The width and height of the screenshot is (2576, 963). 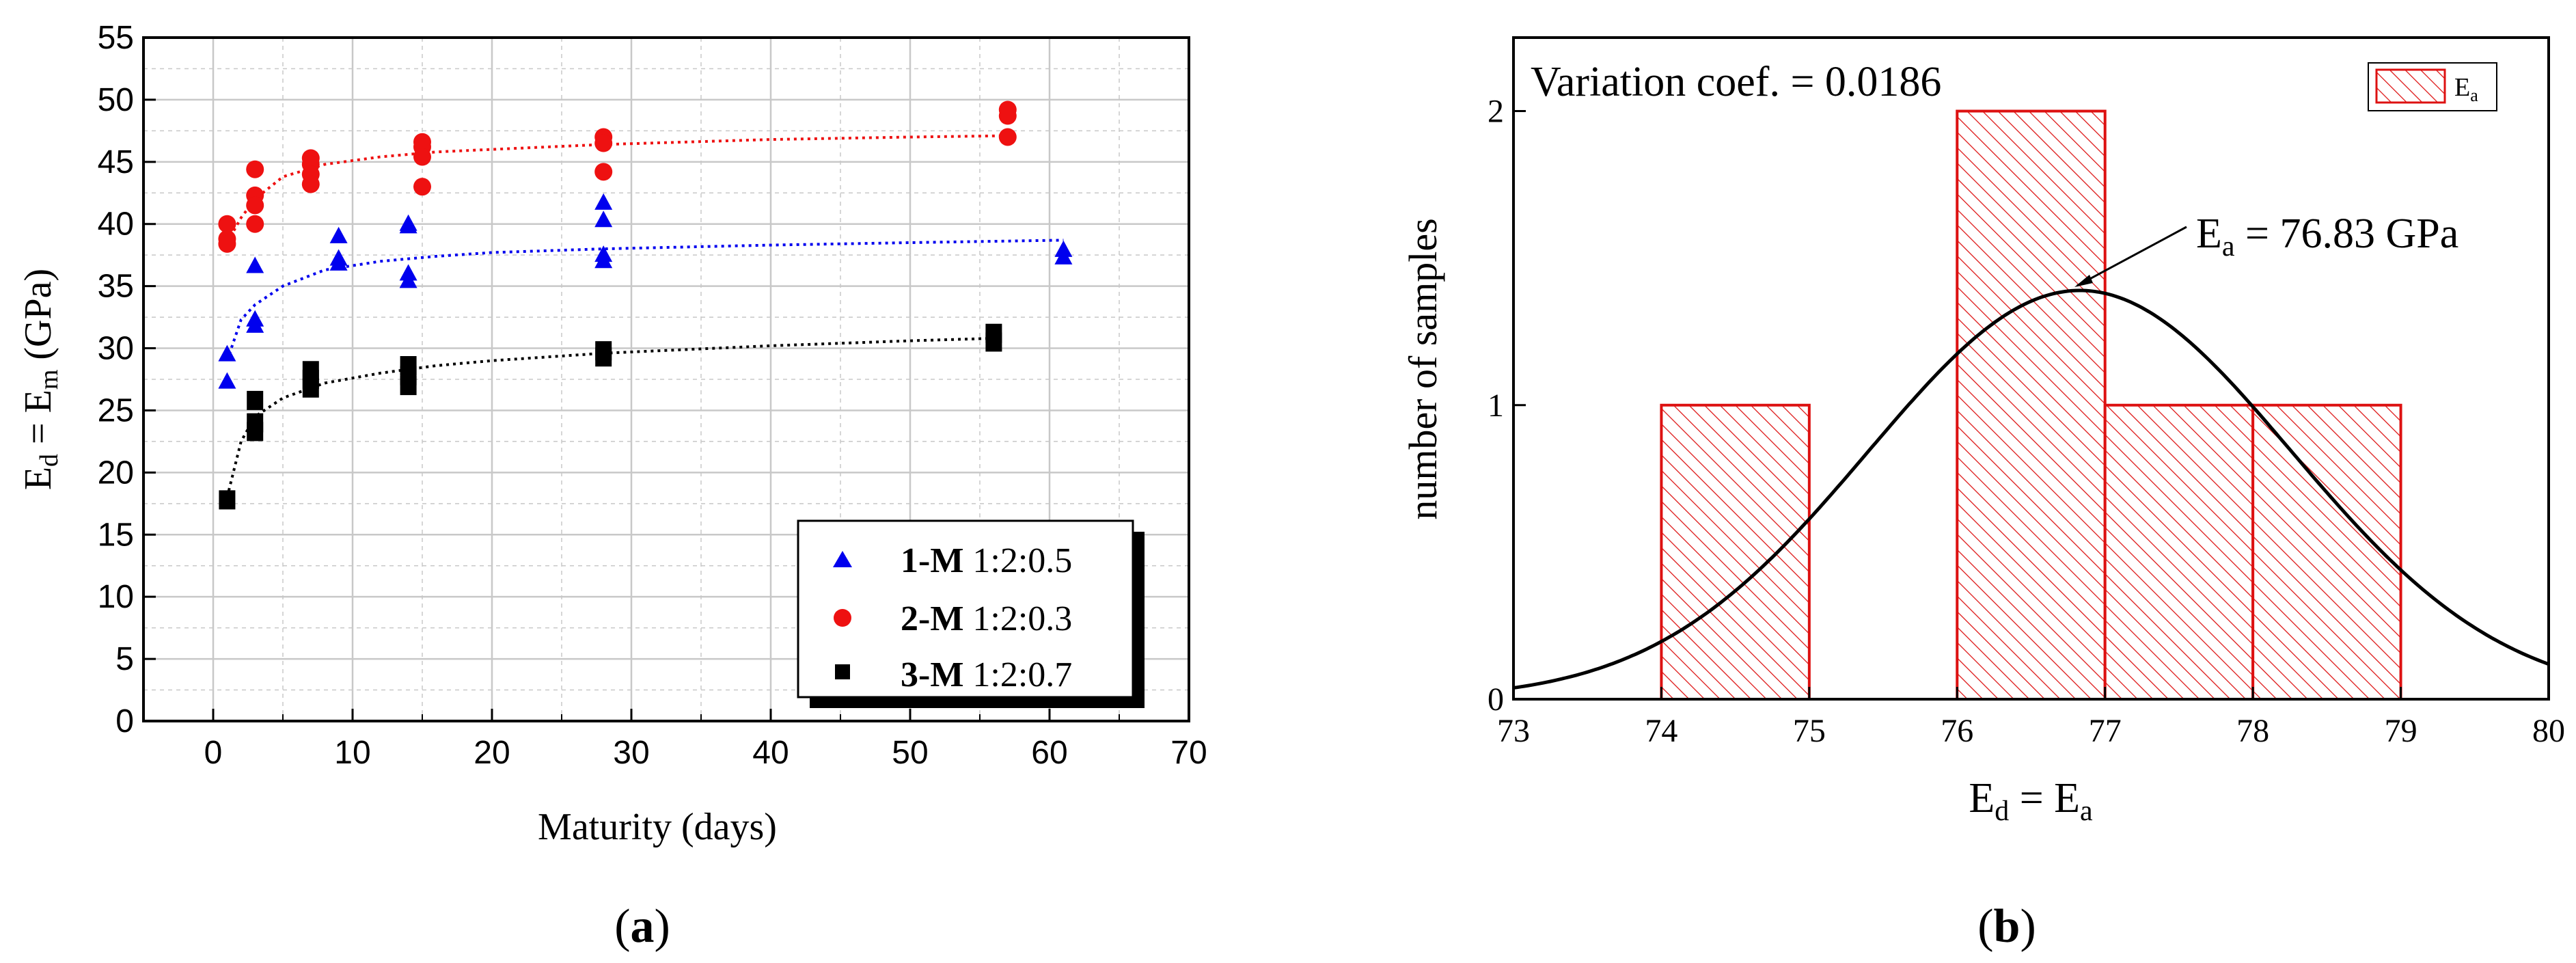 I want to click on panel-a-caption-letter: a, so click(x=643, y=926).